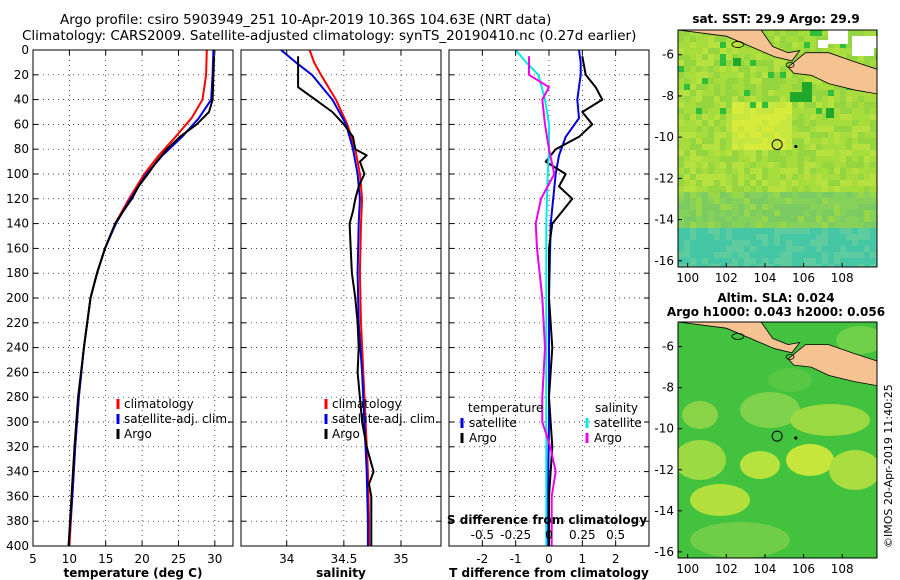  Describe the element at coordinates (482, 559) in the screenshot. I see `x-tick-label: -2` at that location.